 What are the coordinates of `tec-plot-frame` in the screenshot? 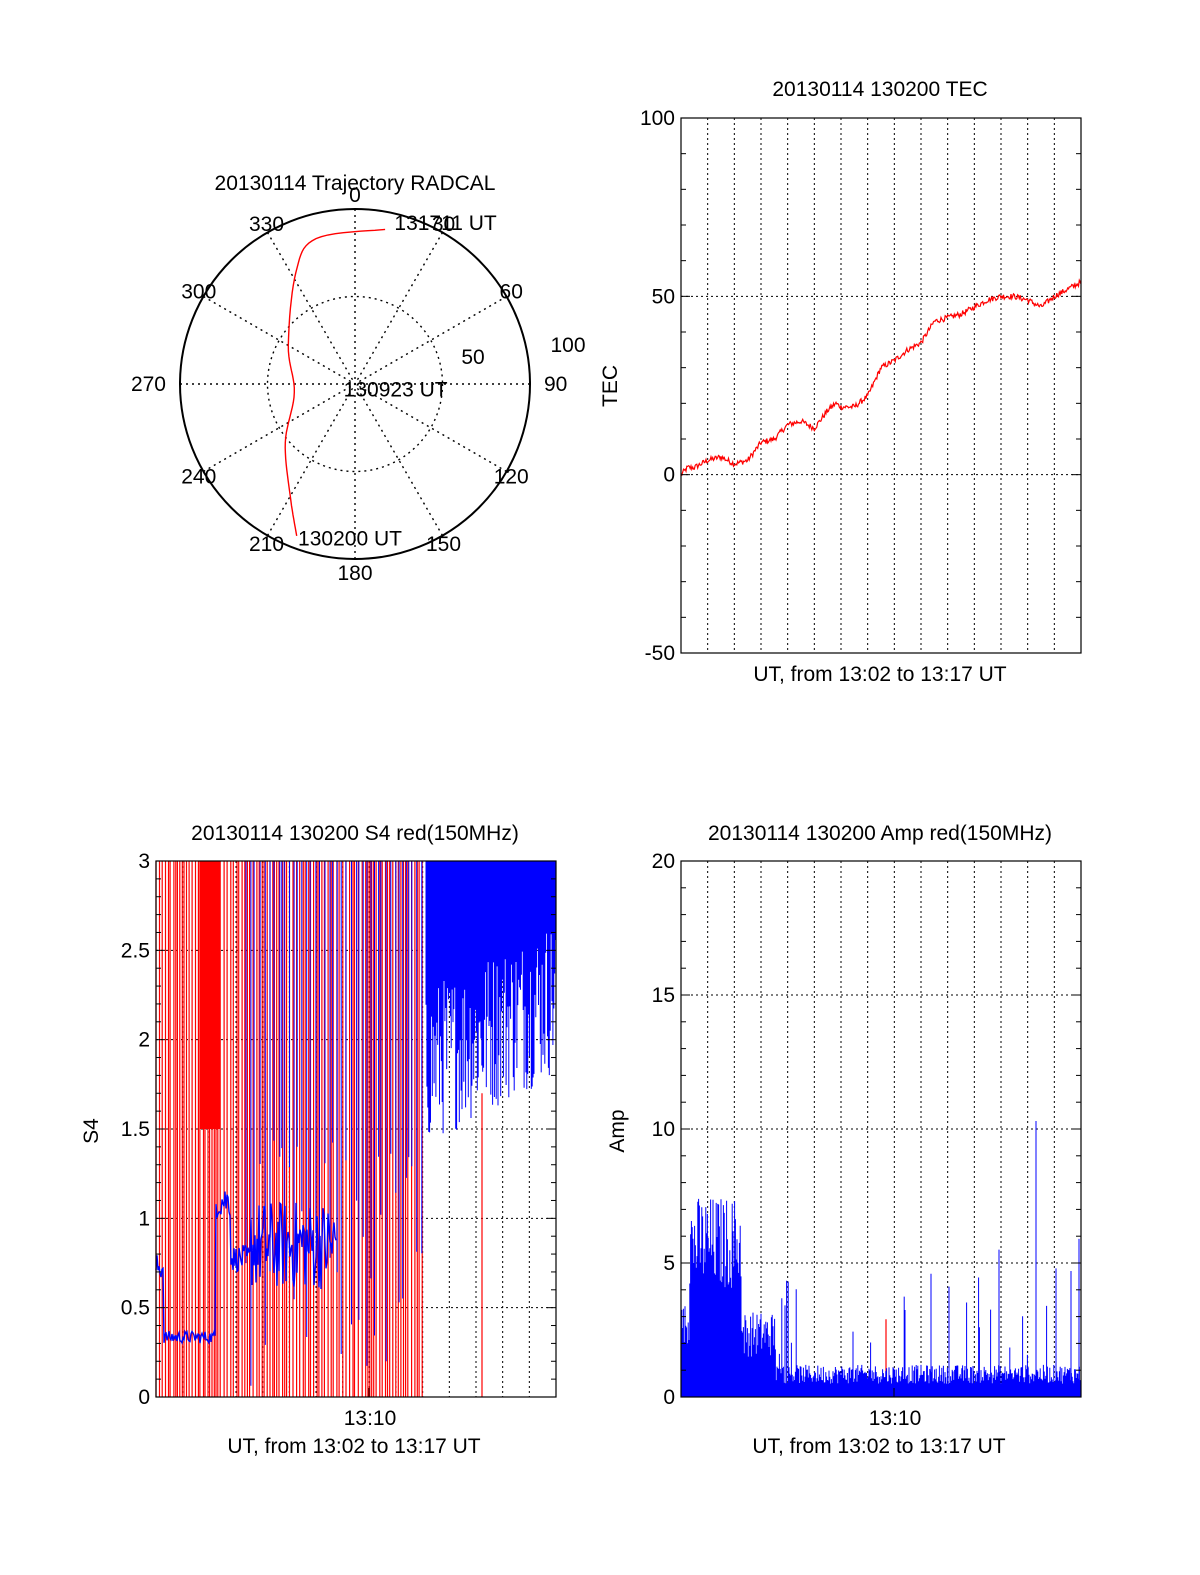 It's located at (881, 385).